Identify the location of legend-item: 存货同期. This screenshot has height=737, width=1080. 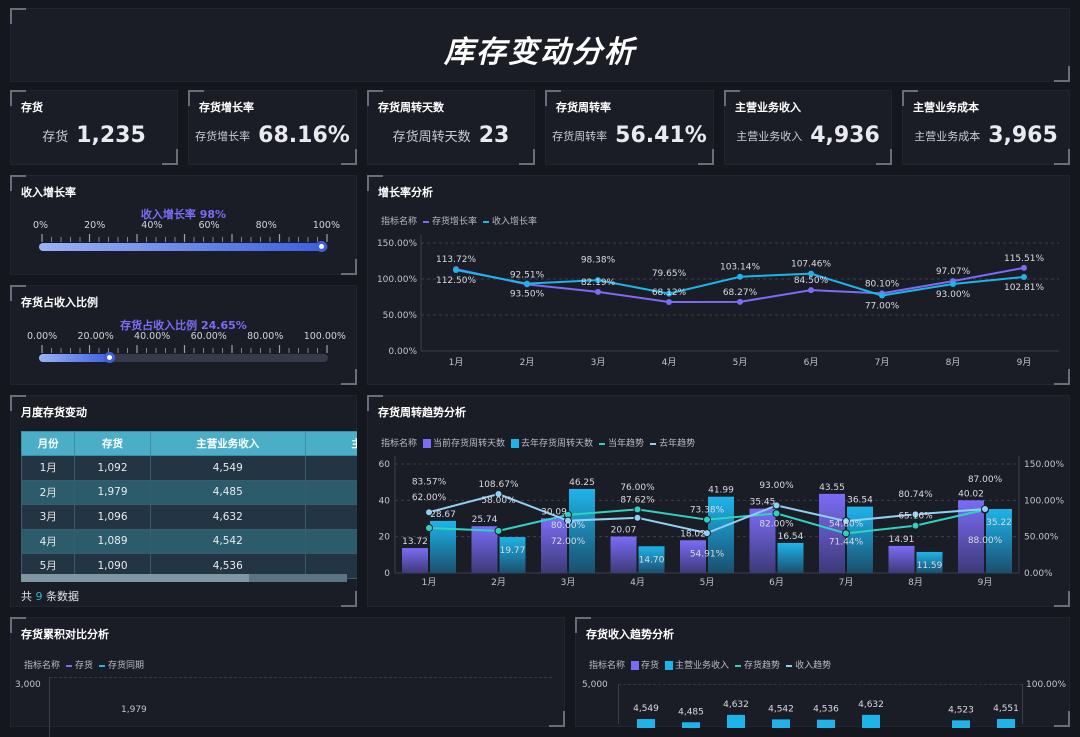
(121, 664).